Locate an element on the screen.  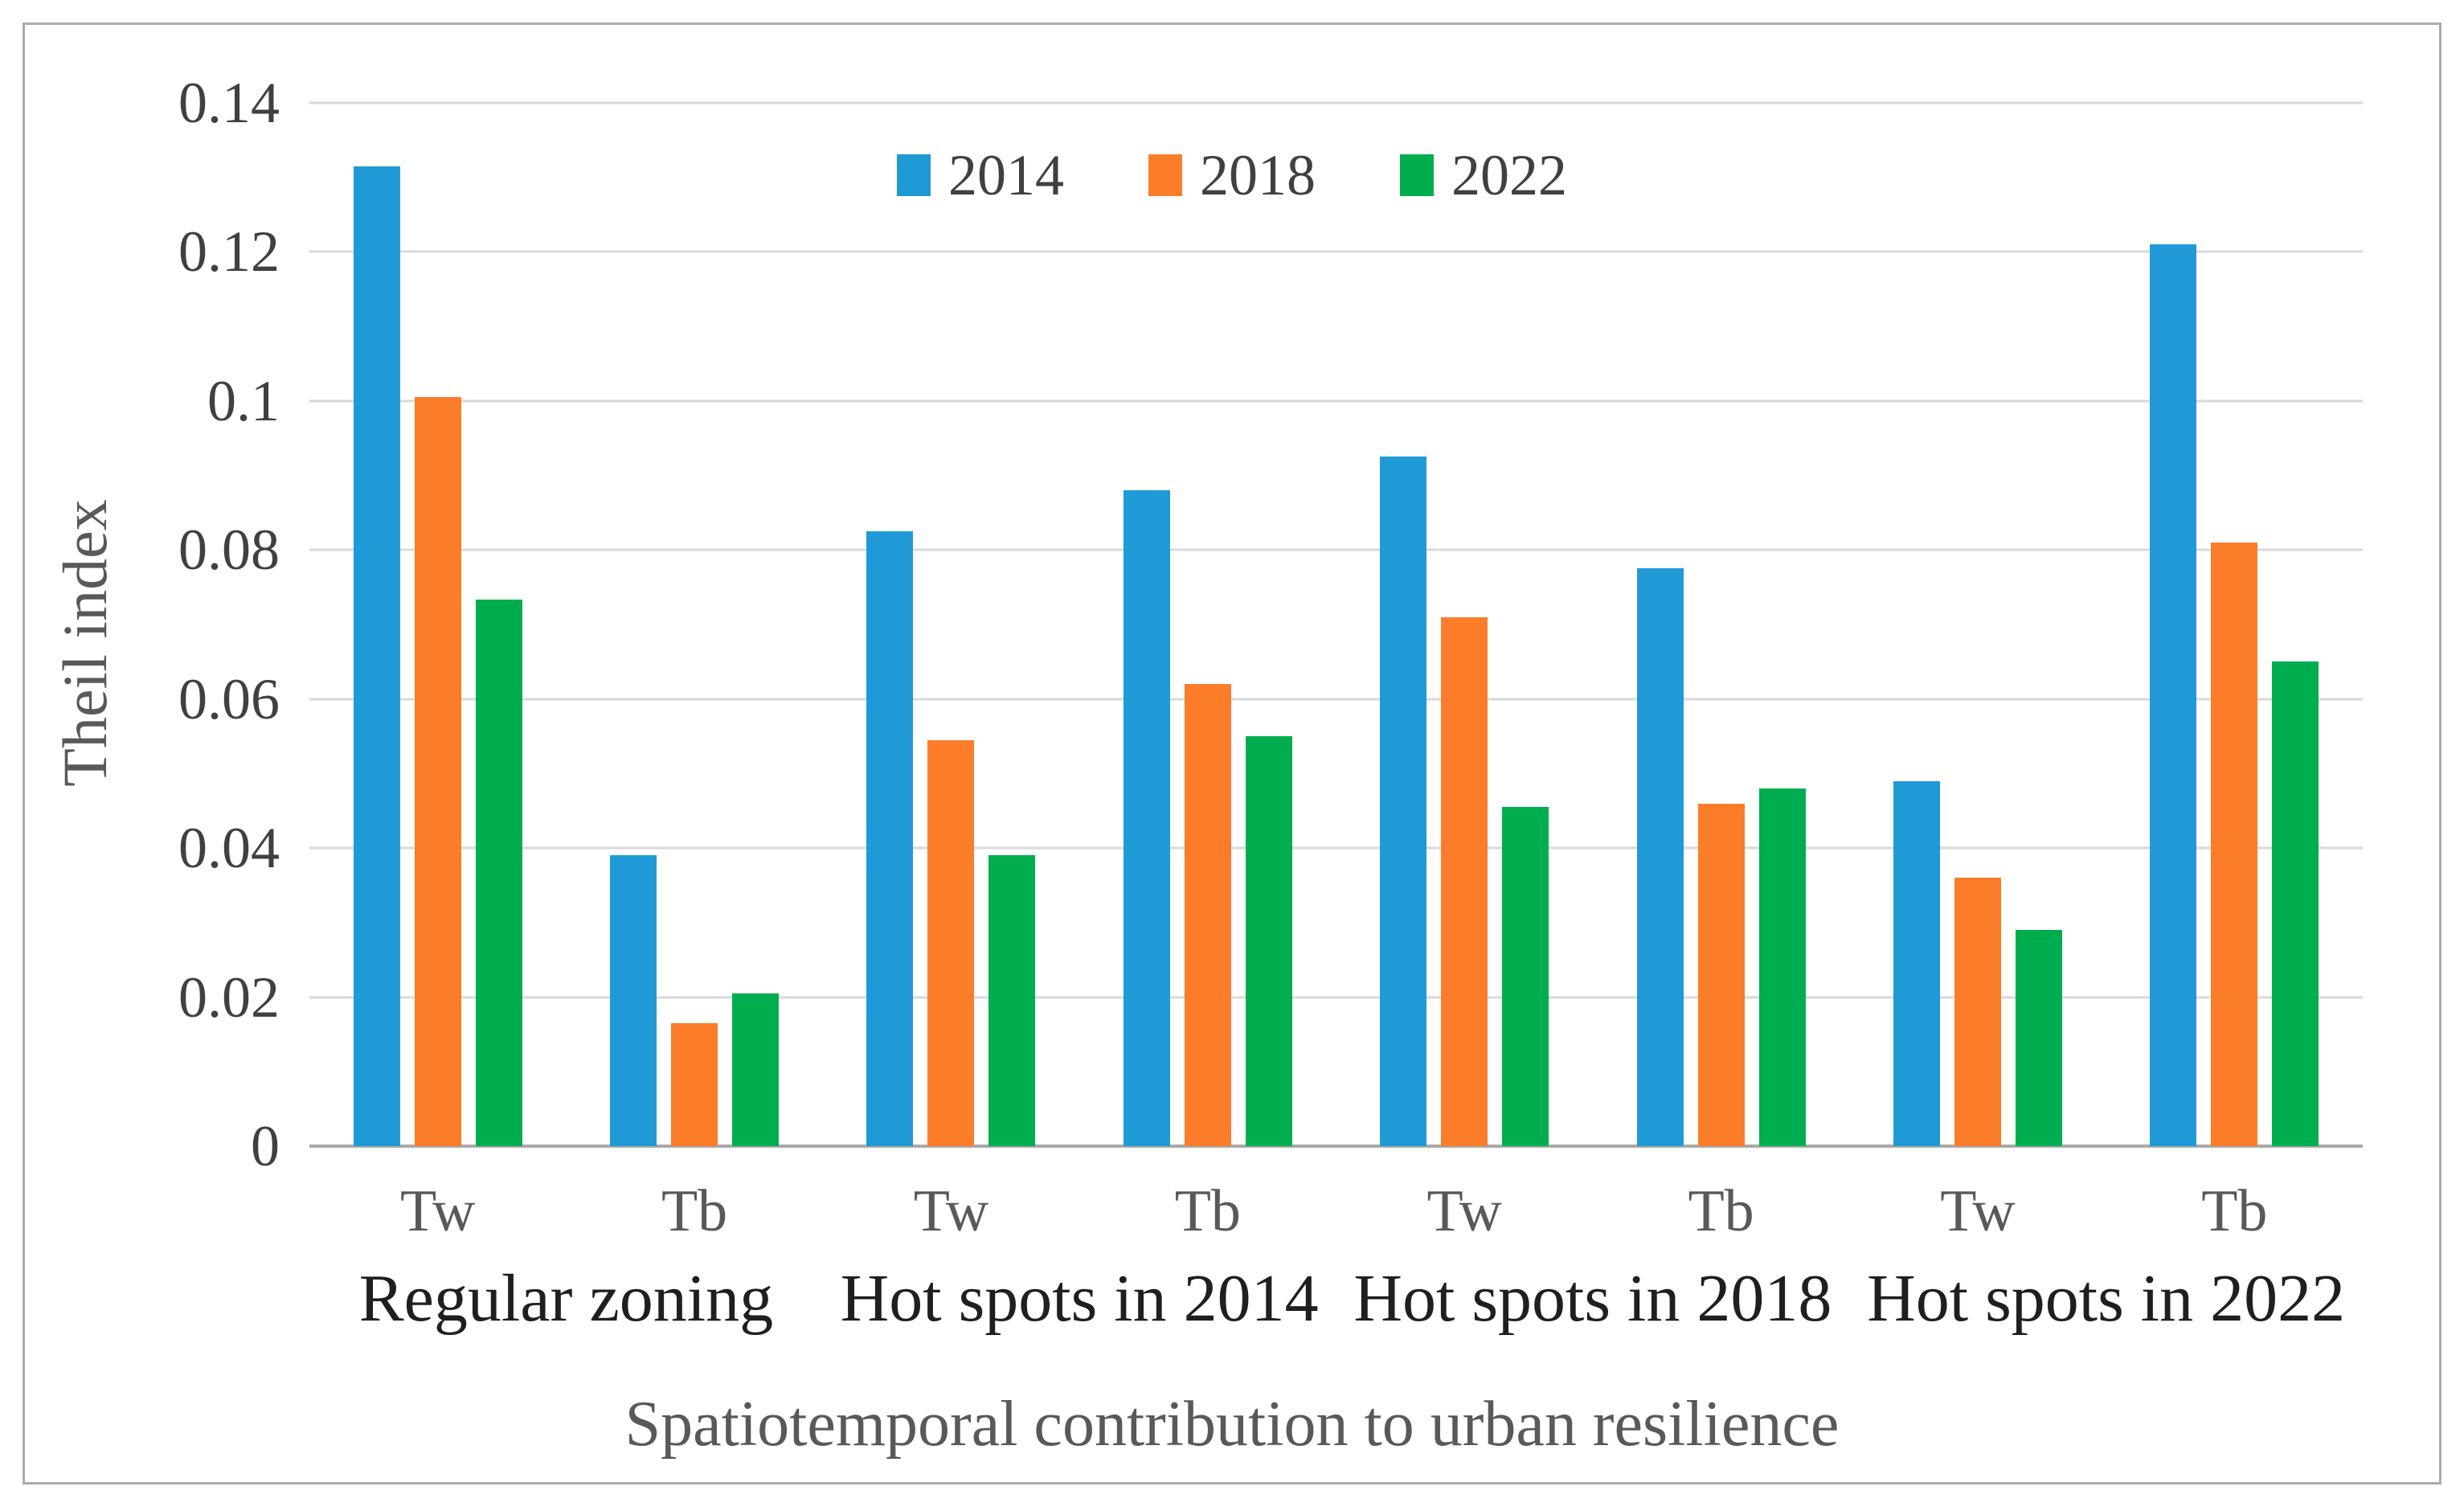
legend-item-2022: 2022 is located at coordinates (1483, 175).